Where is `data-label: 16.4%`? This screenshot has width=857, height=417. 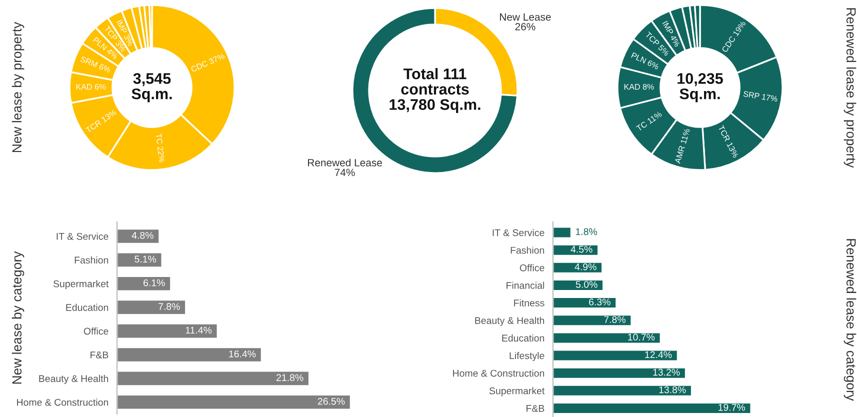 data-label: 16.4% is located at coordinates (242, 354).